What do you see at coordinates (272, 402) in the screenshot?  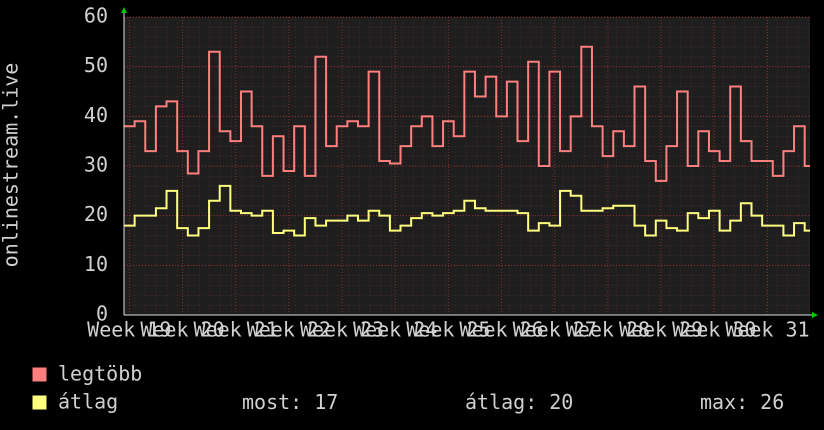 I see `stat-label: most:` at bounding box center [272, 402].